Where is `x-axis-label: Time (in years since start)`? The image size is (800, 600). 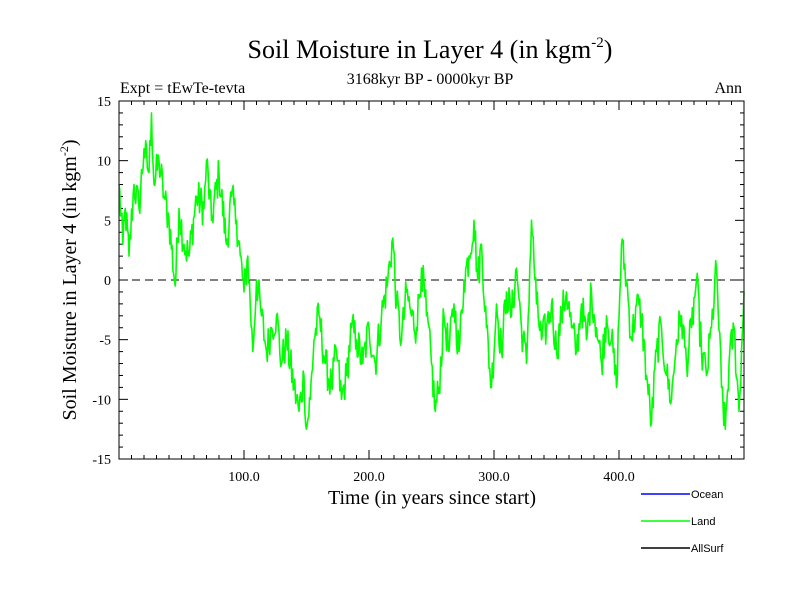
x-axis-label: Time (in years since start) is located at coordinates (432, 498).